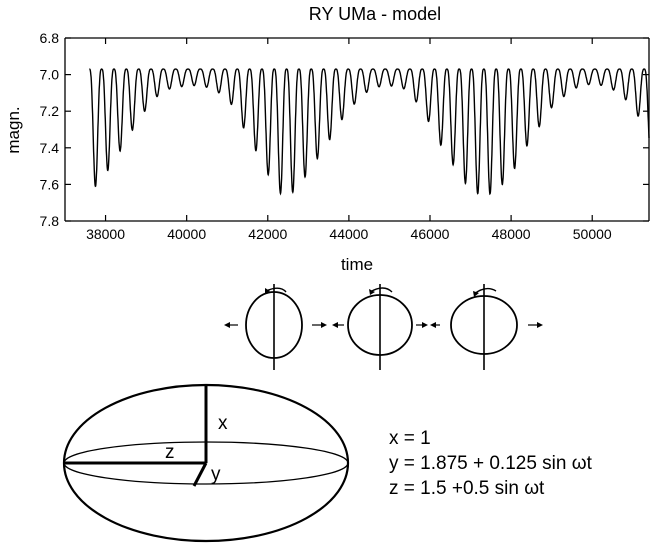 The width and height of the screenshot is (652, 546). What do you see at coordinates (267, 234) in the screenshot?
I see `x-tick-label: 42000` at bounding box center [267, 234].